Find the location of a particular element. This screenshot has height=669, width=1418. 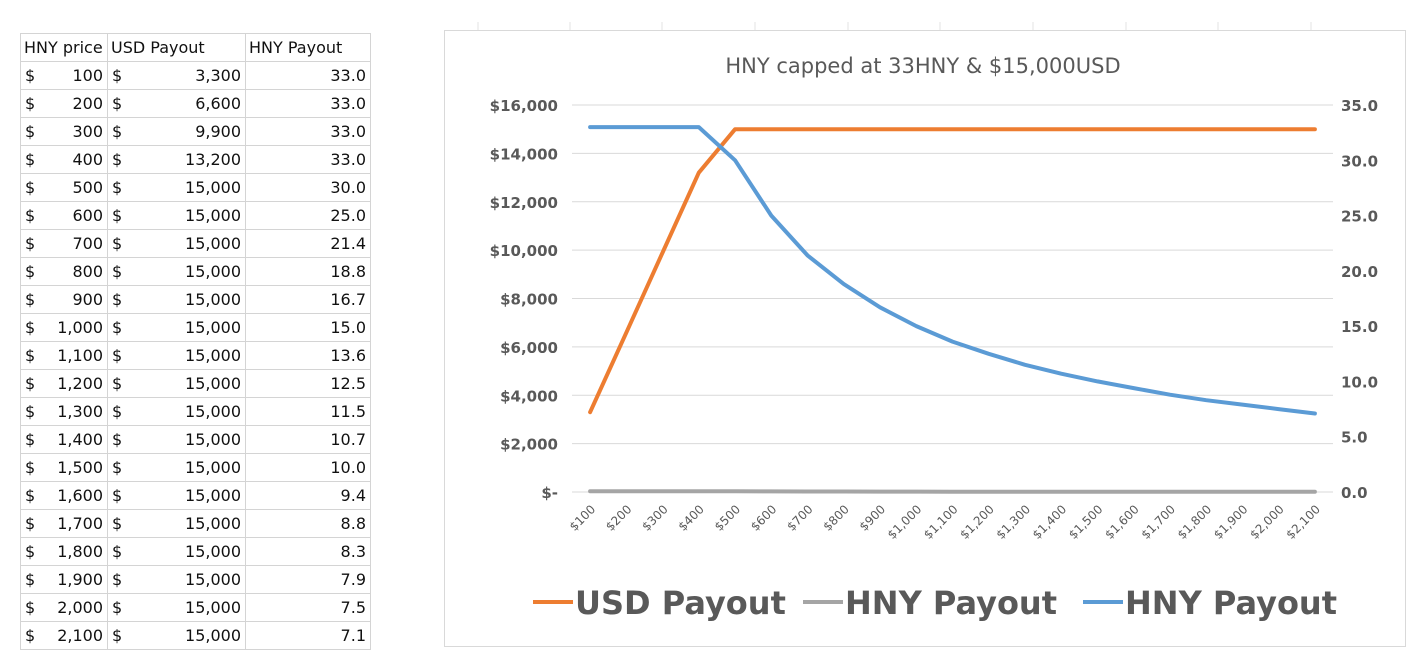

x-tick-label: $1,200 is located at coordinates (977, 522).